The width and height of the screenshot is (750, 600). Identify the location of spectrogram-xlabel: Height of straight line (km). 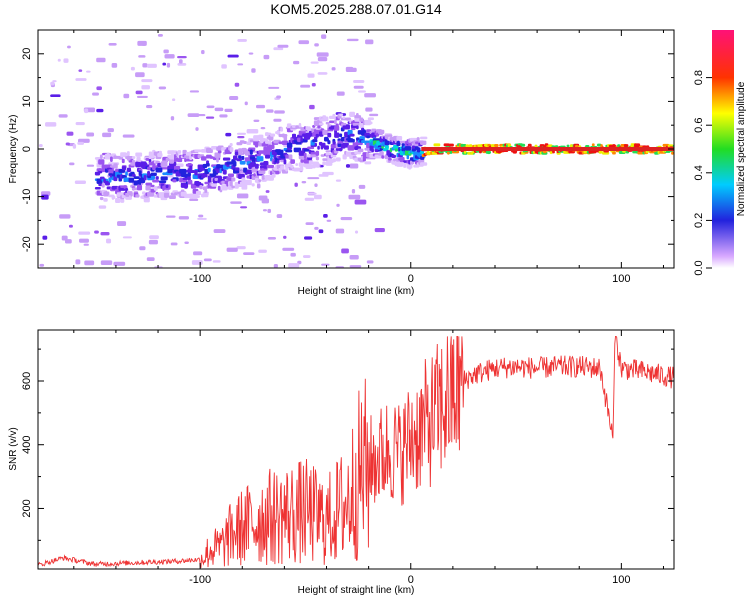
(356, 291).